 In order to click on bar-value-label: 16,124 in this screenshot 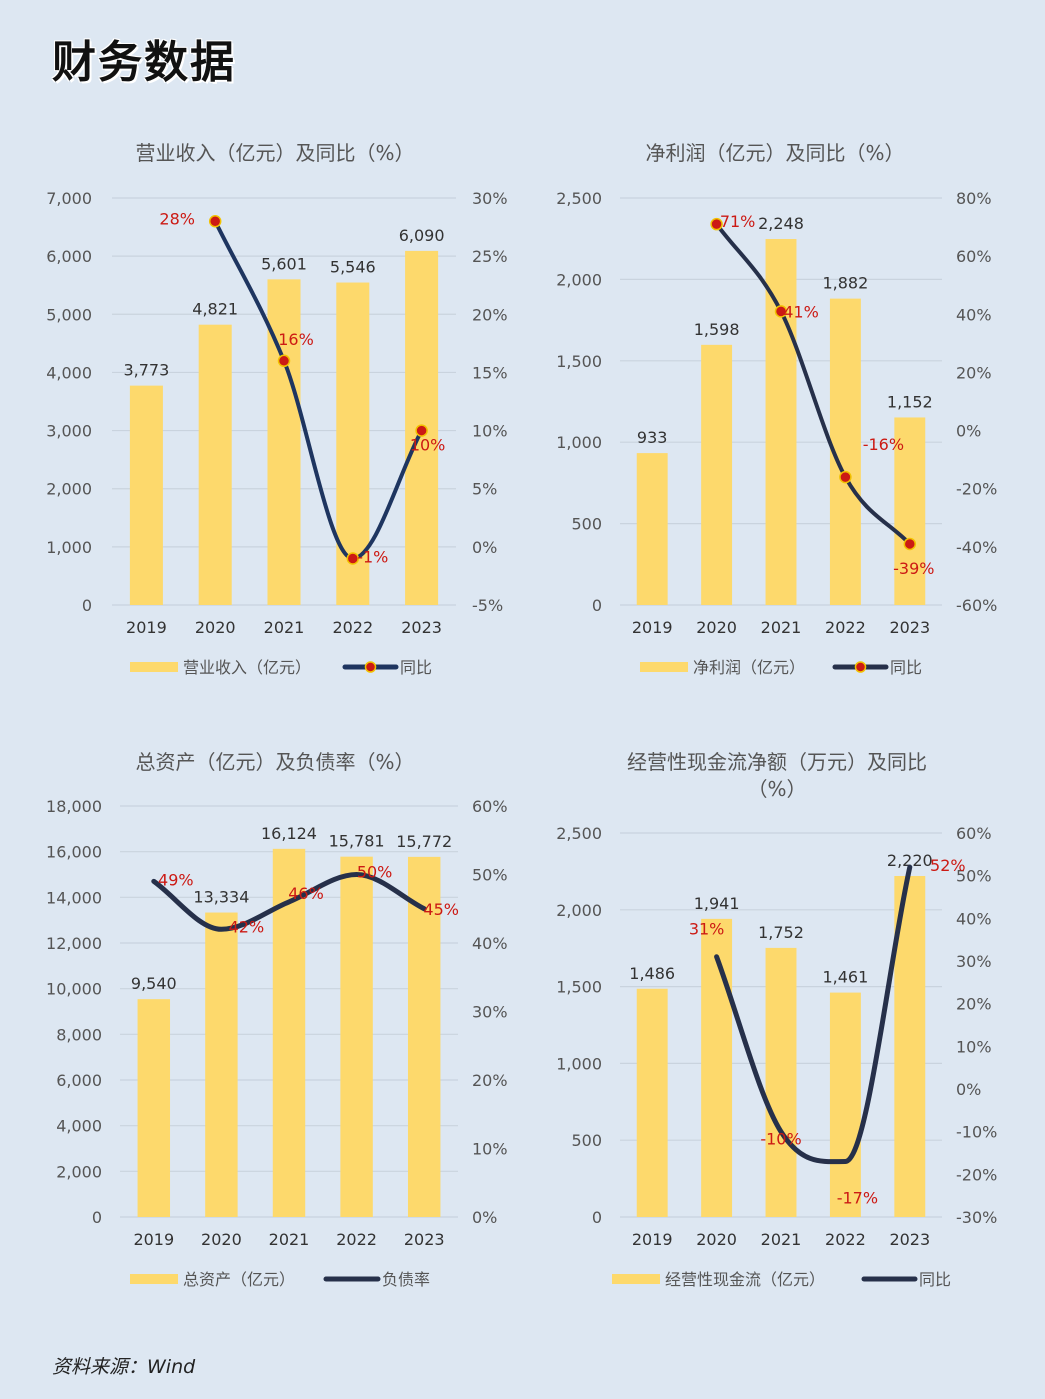, I will do `click(289, 833)`.